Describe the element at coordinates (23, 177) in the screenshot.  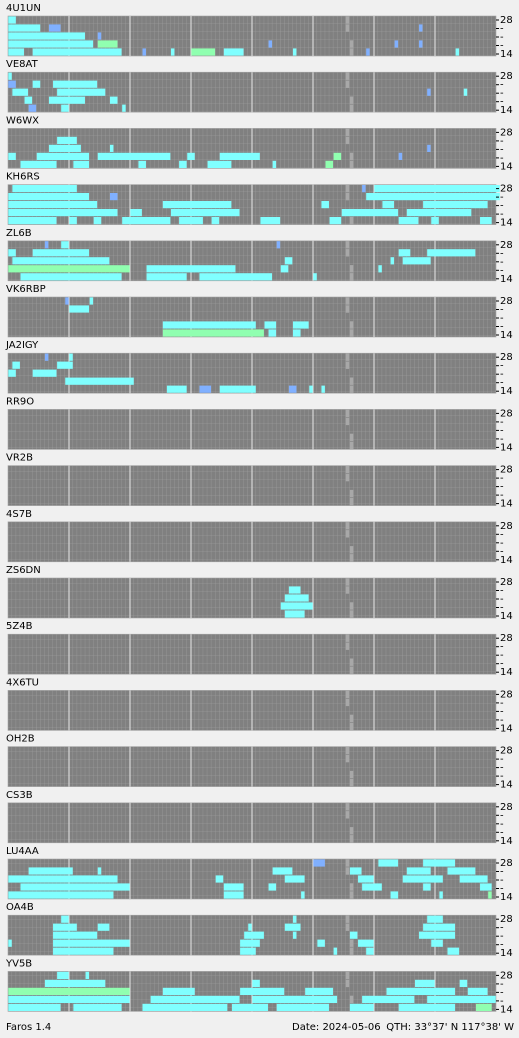
I see `station-call: KH6RS` at that location.